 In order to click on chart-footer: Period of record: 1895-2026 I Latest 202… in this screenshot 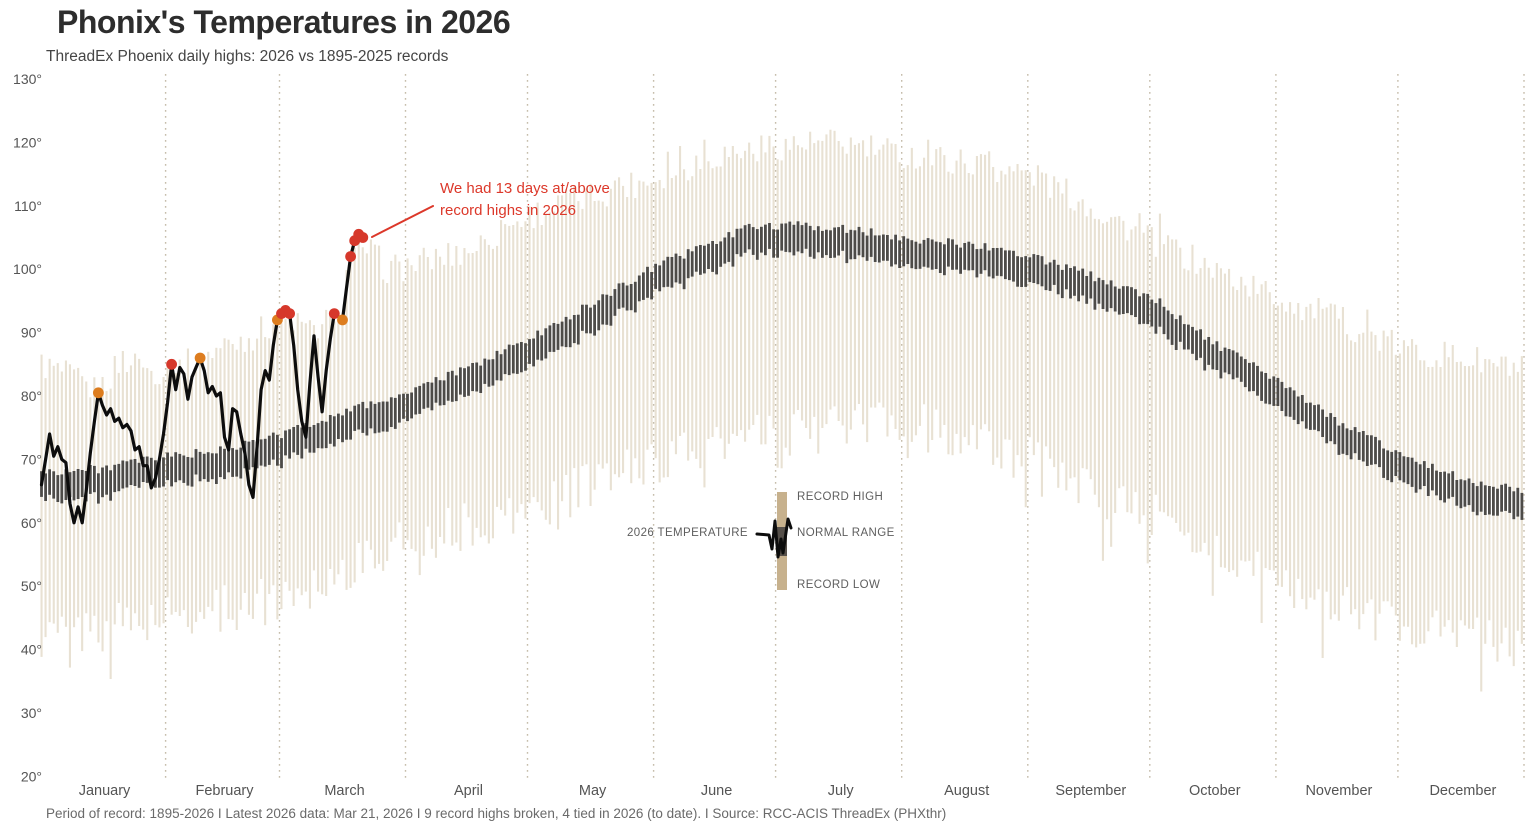, I will do `click(496, 813)`.